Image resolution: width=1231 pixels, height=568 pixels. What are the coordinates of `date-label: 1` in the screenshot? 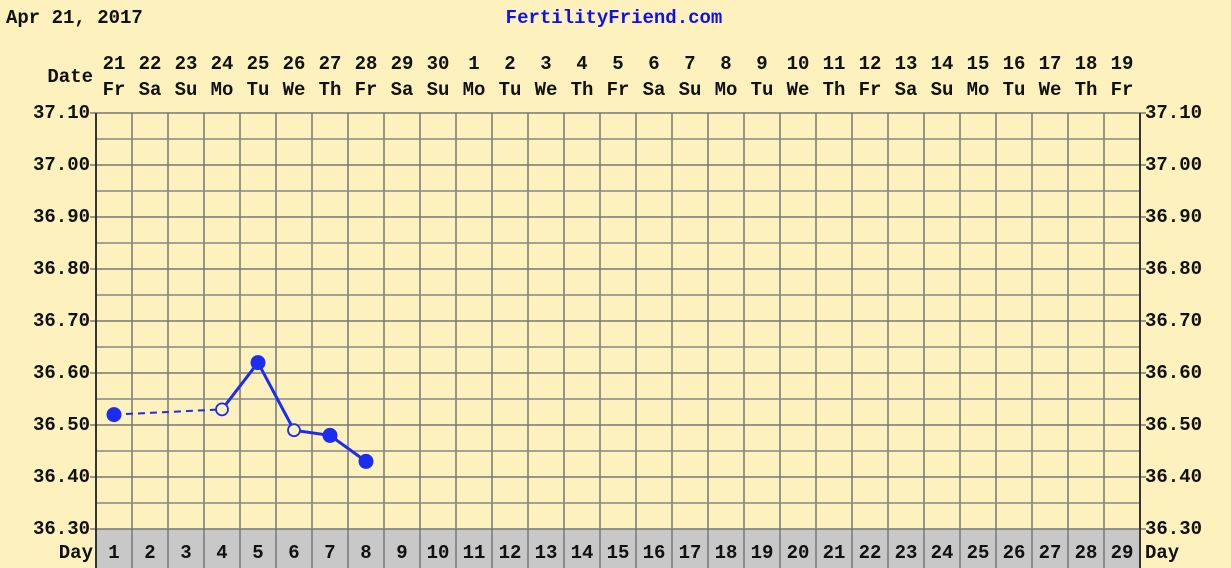 It's located at (473, 64).